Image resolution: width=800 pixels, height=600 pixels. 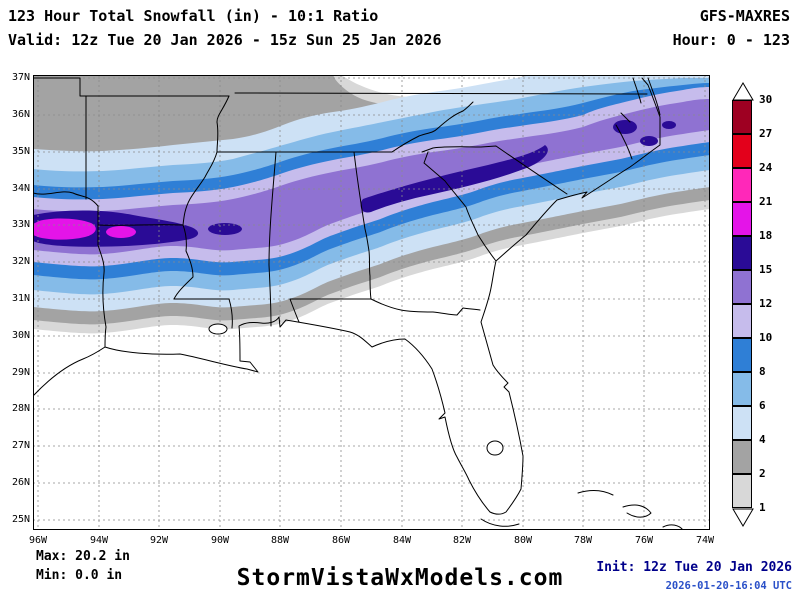 What do you see at coordinates (766, 167) in the screenshot?
I see `colorbar-label: 24` at bounding box center [766, 167].